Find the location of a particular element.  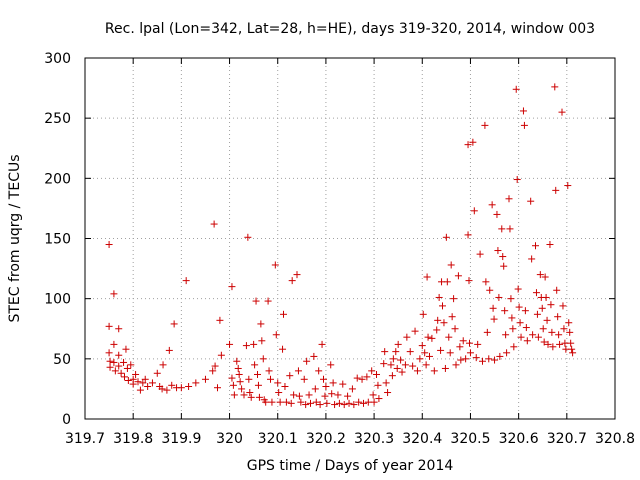

y-tick-label: 100 is located at coordinates (57, 300).